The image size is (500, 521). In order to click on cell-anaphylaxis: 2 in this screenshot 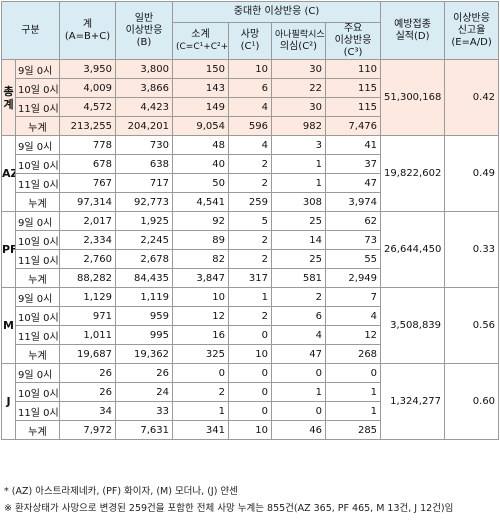, I will do `click(298, 297)`.